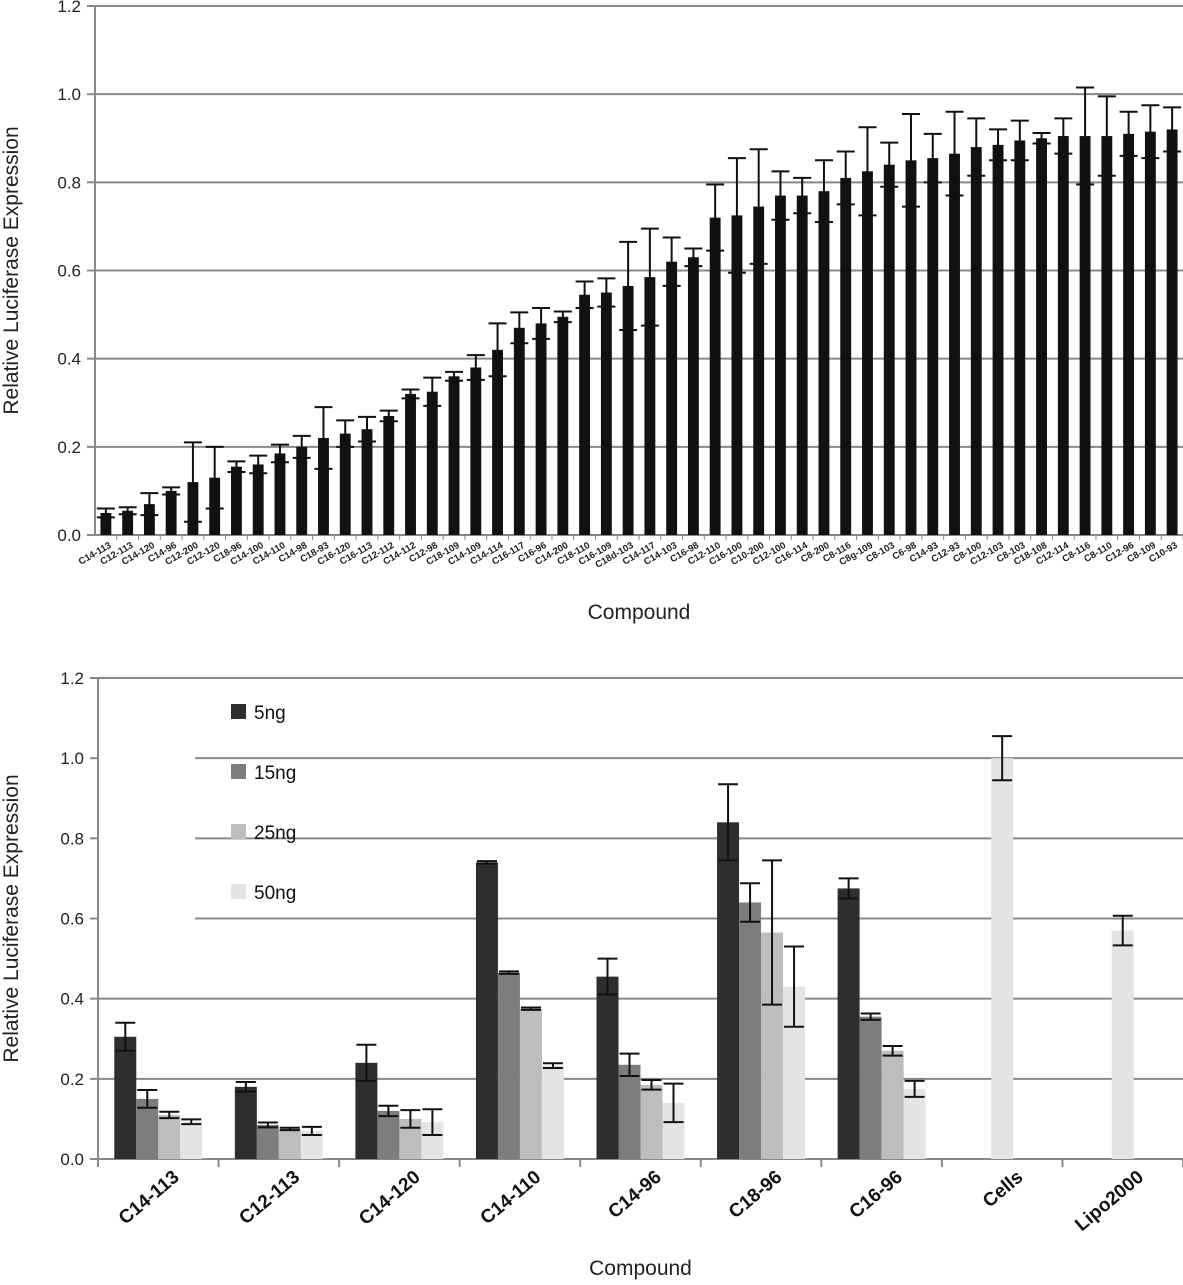 The image size is (1183, 1285). I want to click on x-tick-label: C18-96, so click(755, 1195).